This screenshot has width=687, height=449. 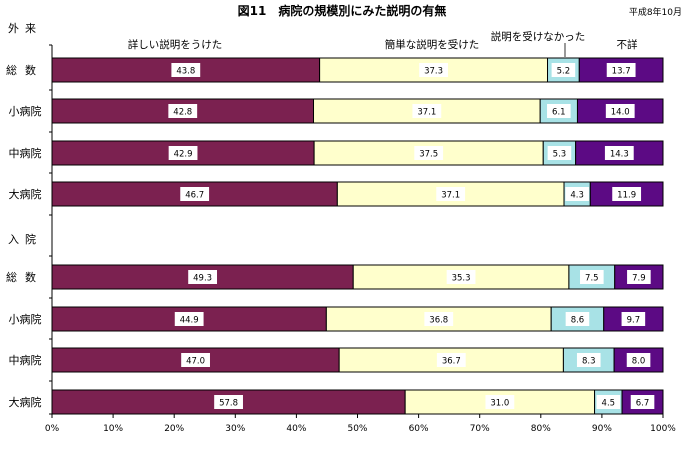 I want to click on data-label: 6.1, so click(x=559, y=113).